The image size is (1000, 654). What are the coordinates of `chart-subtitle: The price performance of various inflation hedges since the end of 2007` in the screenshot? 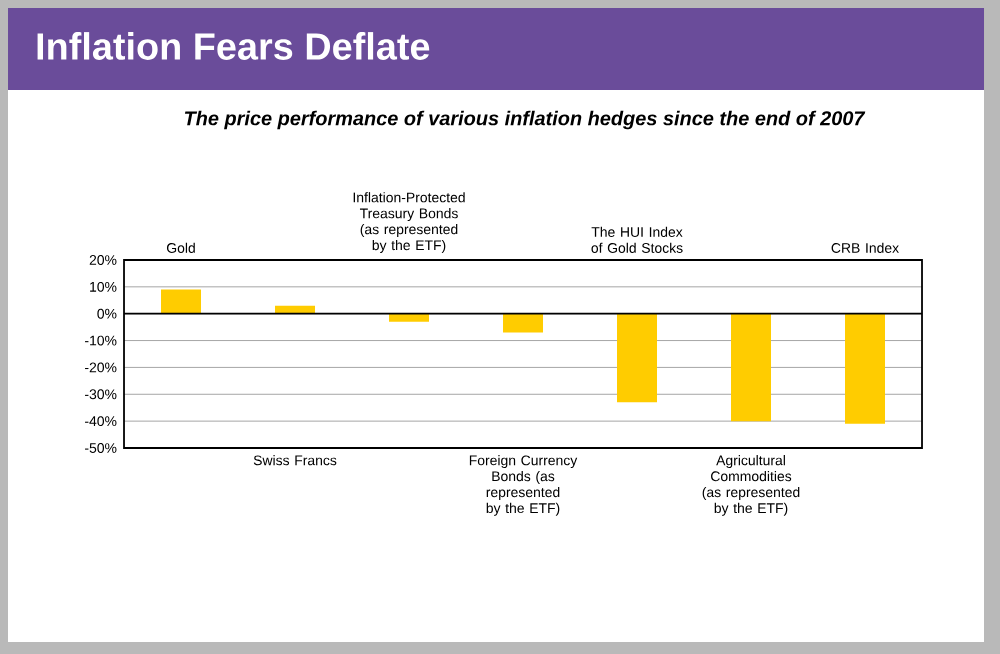 It's located at (525, 120).